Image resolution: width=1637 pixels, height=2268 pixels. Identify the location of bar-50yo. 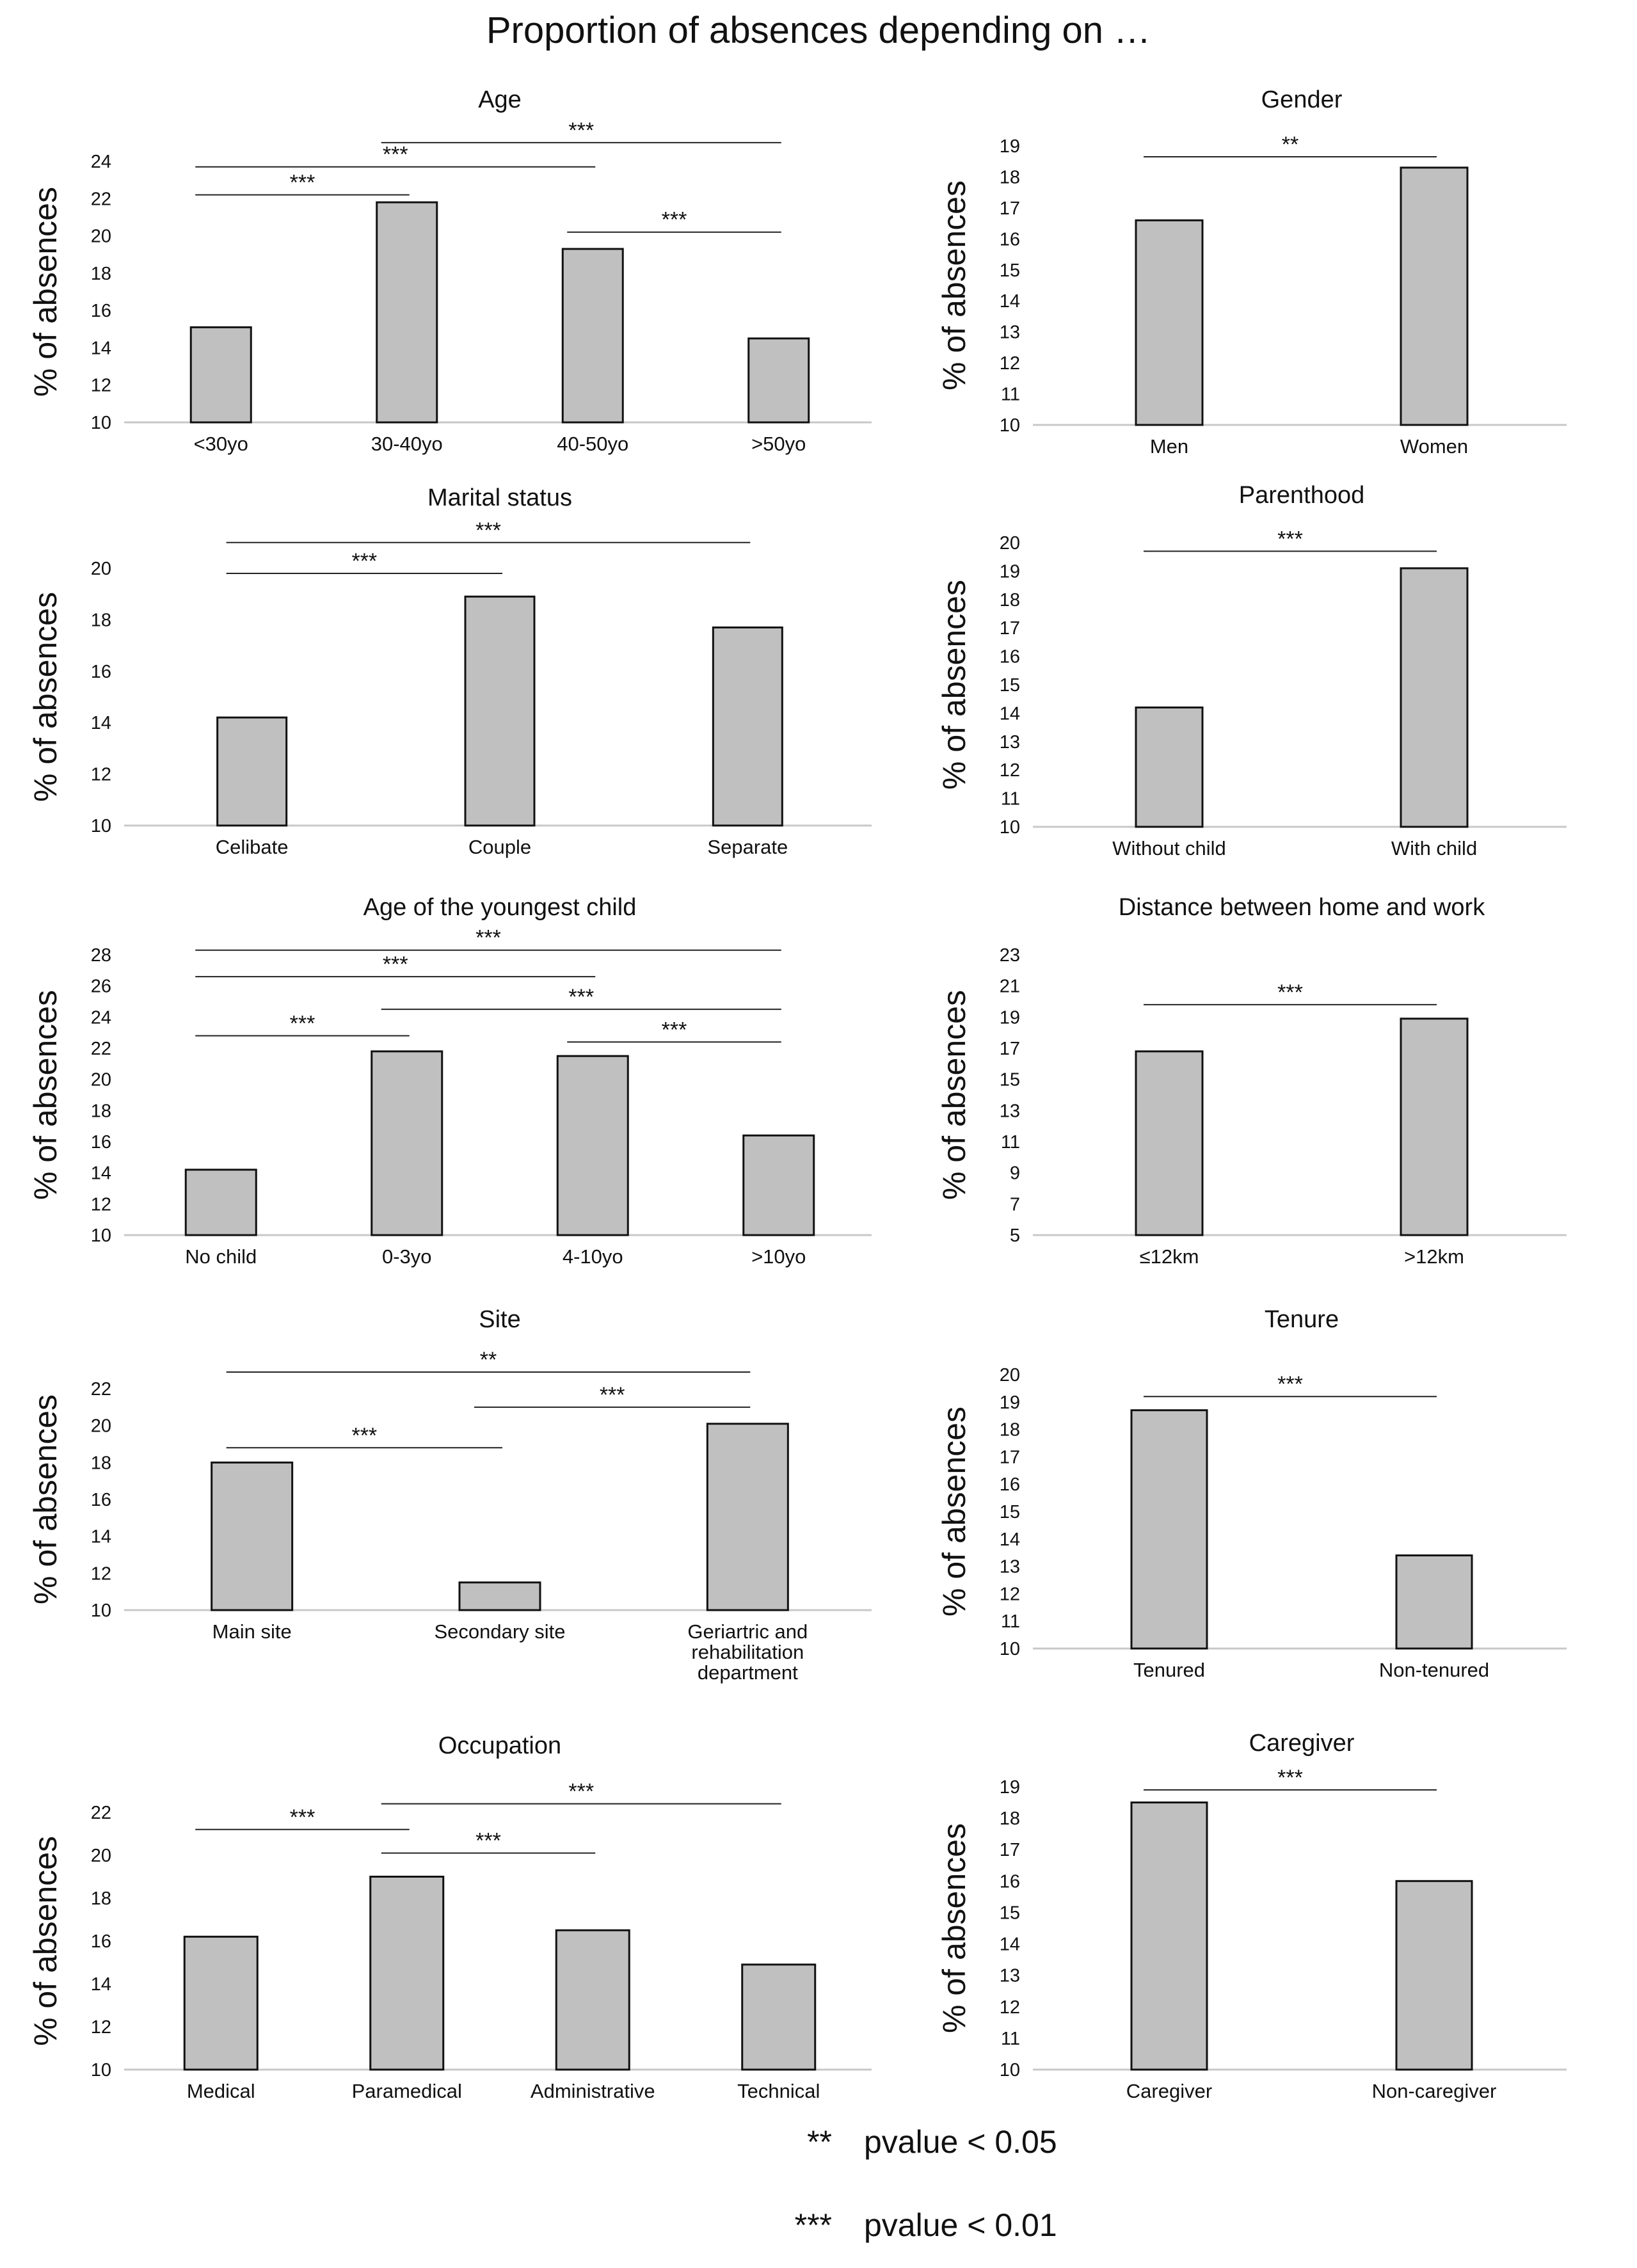
(779, 381).